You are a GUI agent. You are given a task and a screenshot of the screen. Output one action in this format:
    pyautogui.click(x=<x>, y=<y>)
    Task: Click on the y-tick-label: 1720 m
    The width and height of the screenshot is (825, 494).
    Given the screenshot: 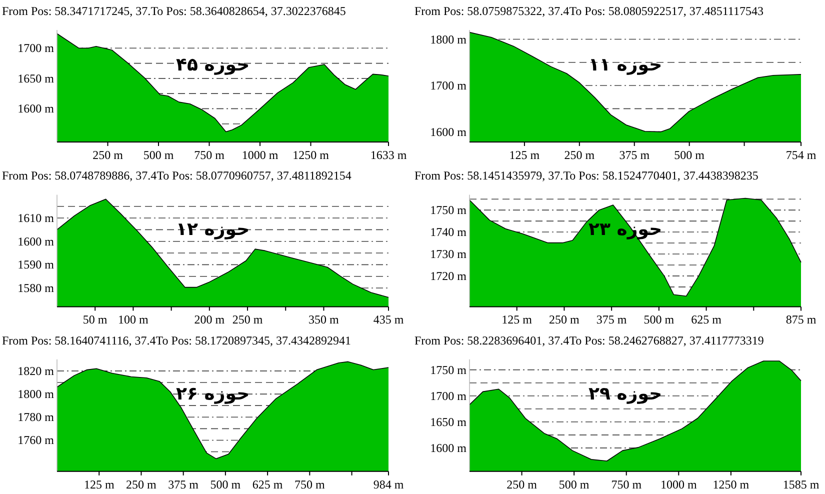 What is the action you would take?
    pyautogui.click(x=449, y=275)
    